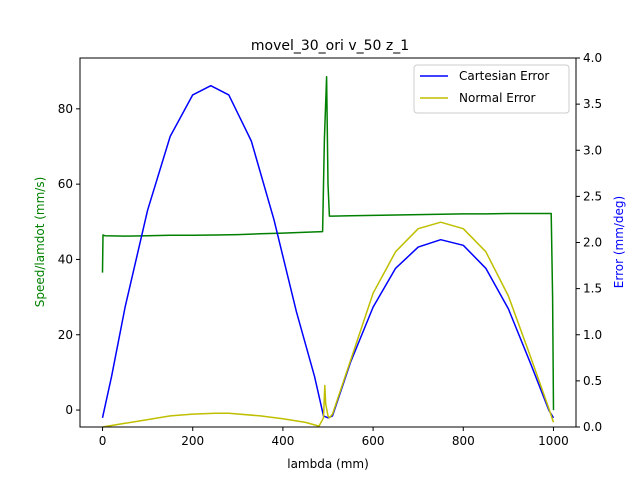 This screenshot has width=640, height=480. I want to click on x-tick-label: 400, so click(282, 441).